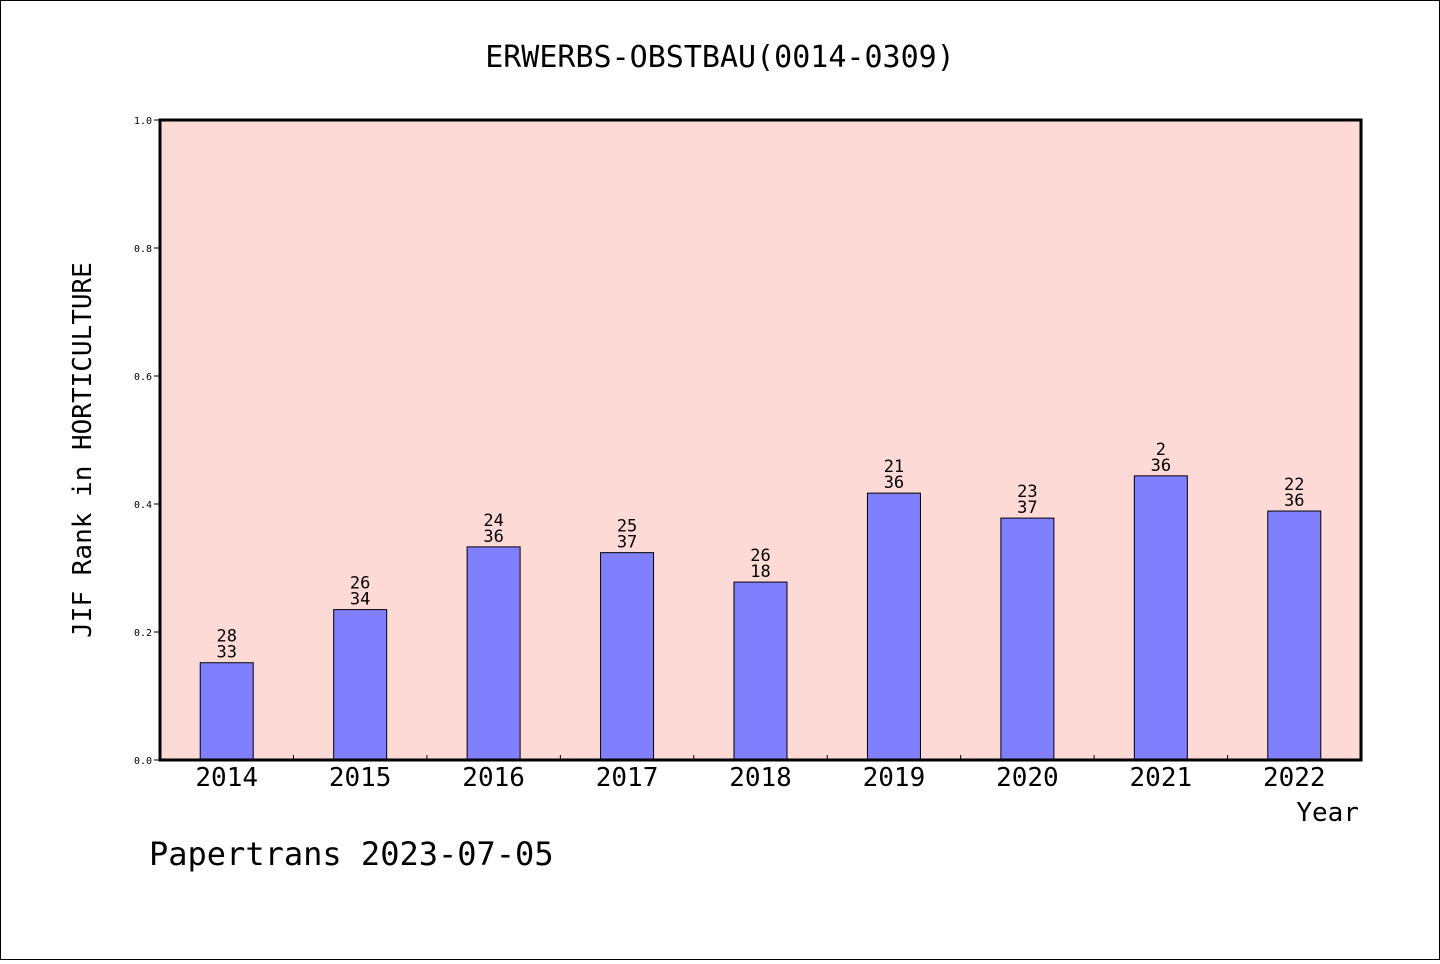 This screenshot has width=1440, height=964. What do you see at coordinates (493, 521) in the screenshot?
I see `bar-label-rank: 24` at bounding box center [493, 521].